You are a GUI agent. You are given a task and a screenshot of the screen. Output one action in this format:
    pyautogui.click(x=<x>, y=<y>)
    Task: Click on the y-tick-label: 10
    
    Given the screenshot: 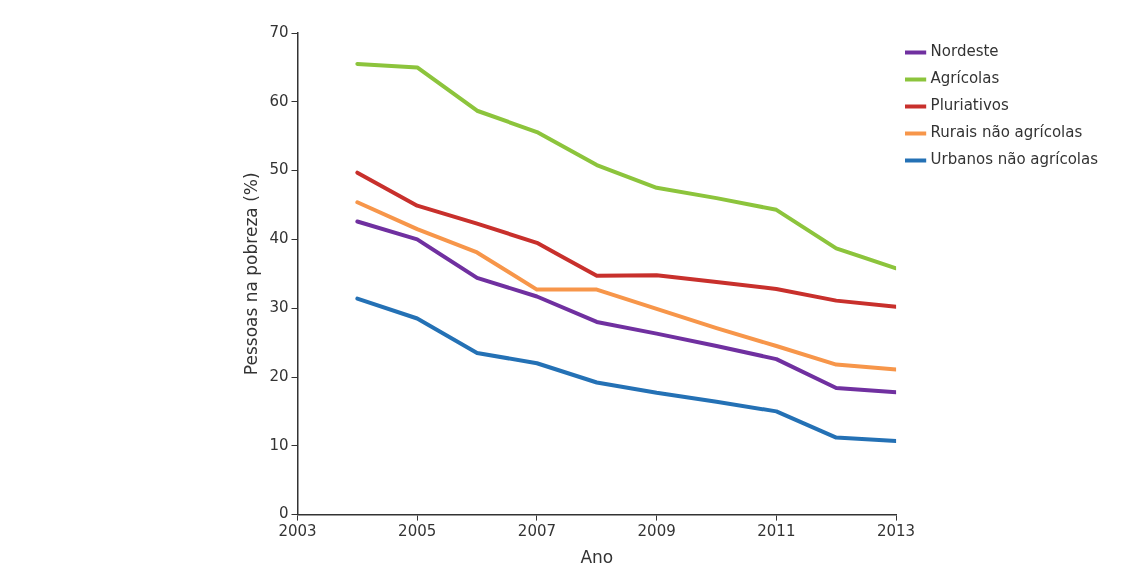 What is the action you would take?
    pyautogui.click(x=279, y=444)
    